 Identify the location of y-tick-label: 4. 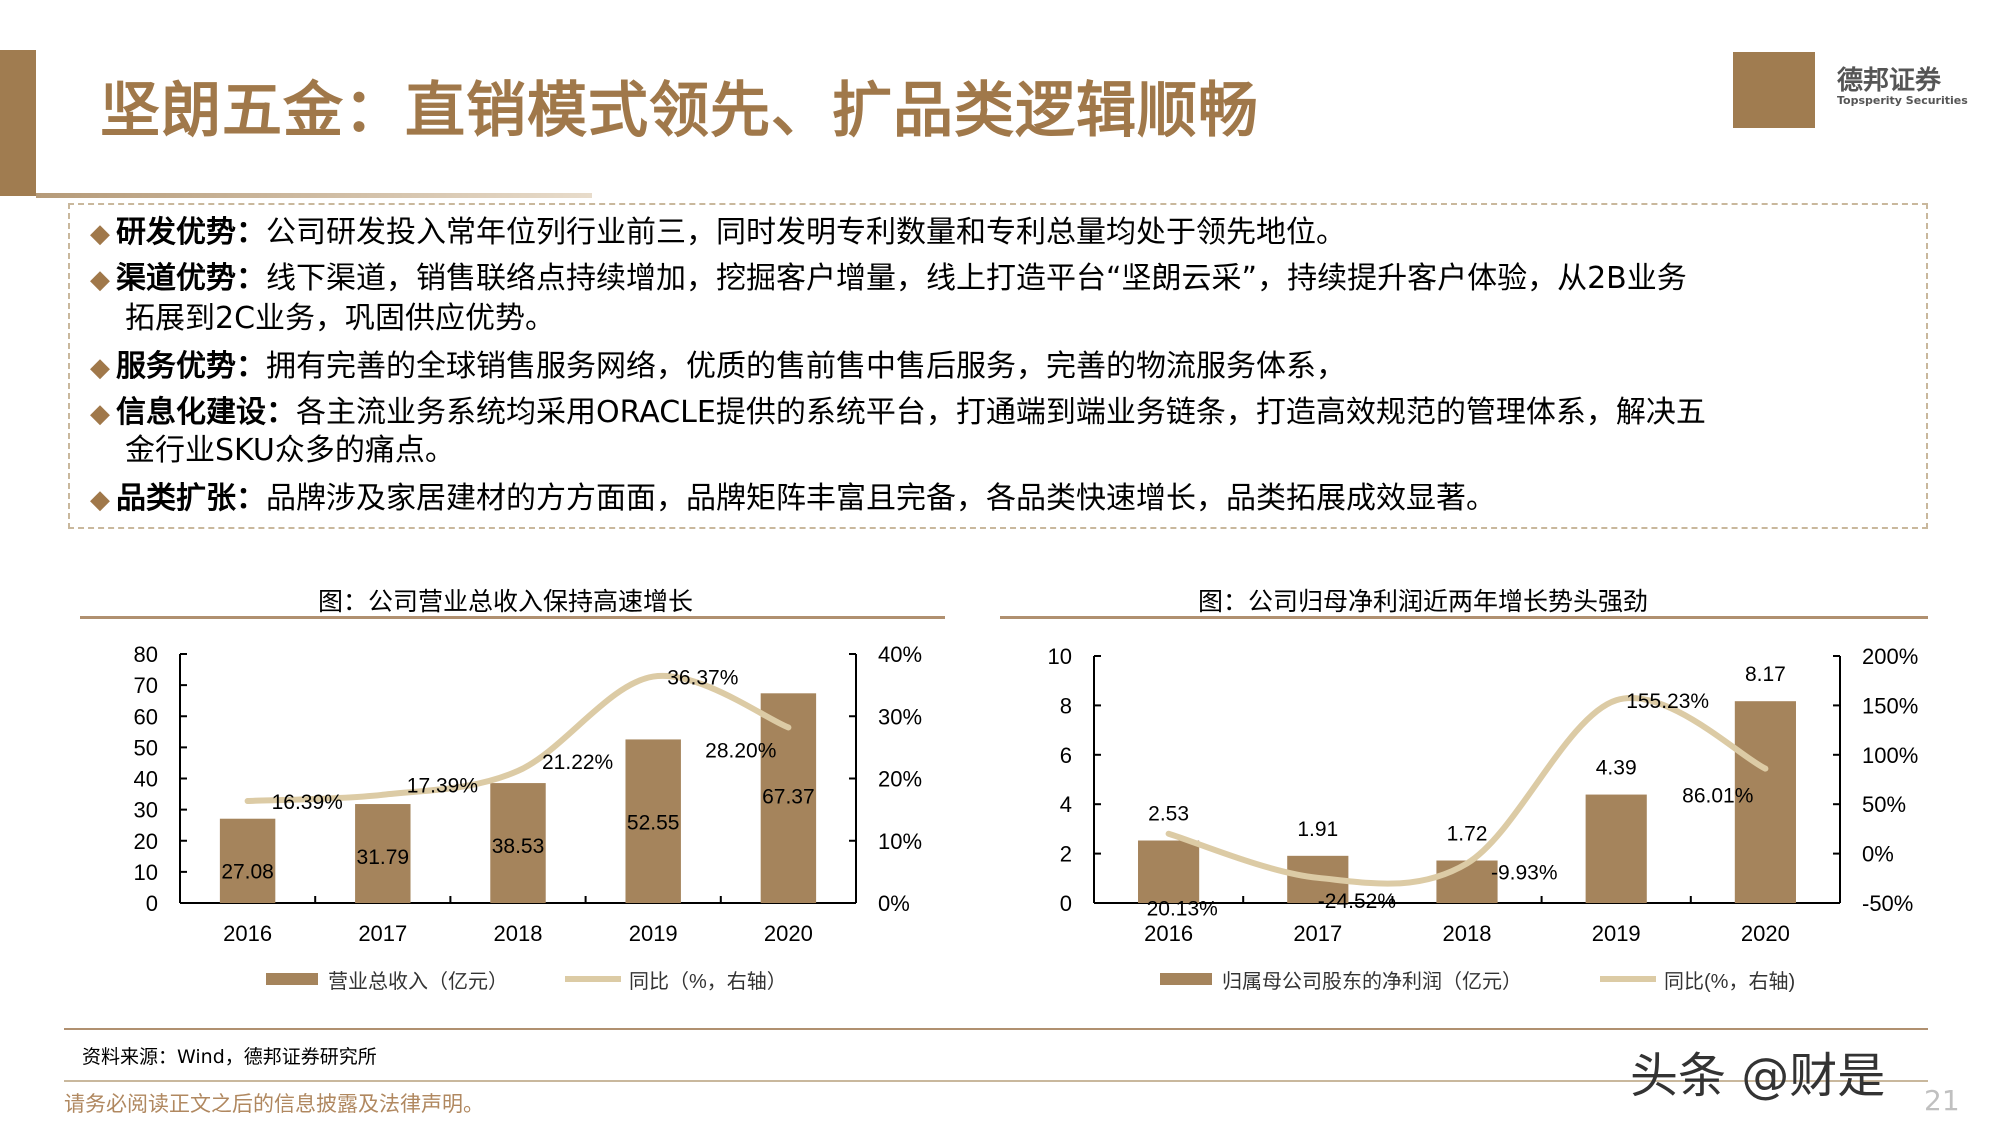
(1066, 804).